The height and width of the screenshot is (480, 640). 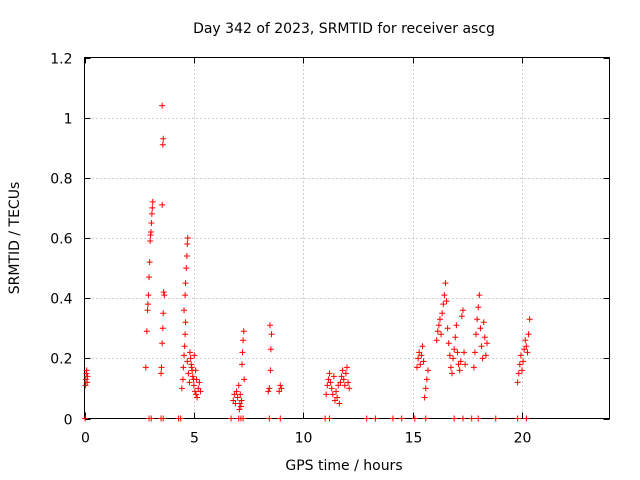 What do you see at coordinates (61, 180) in the screenshot?
I see `y-tick-label: 0.8` at bounding box center [61, 180].